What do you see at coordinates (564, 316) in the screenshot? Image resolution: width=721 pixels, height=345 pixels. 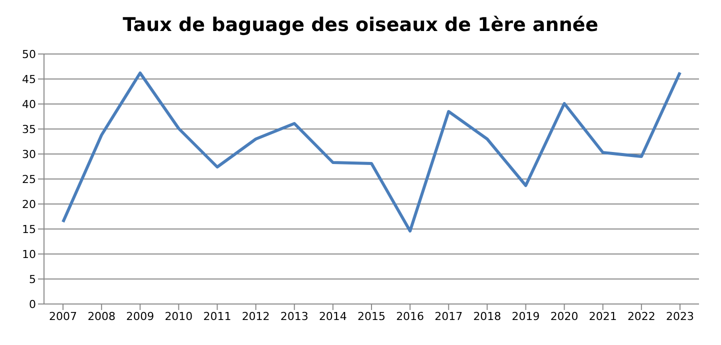 I see `x-tick-label: 2020` at bounding box center [564, 316].